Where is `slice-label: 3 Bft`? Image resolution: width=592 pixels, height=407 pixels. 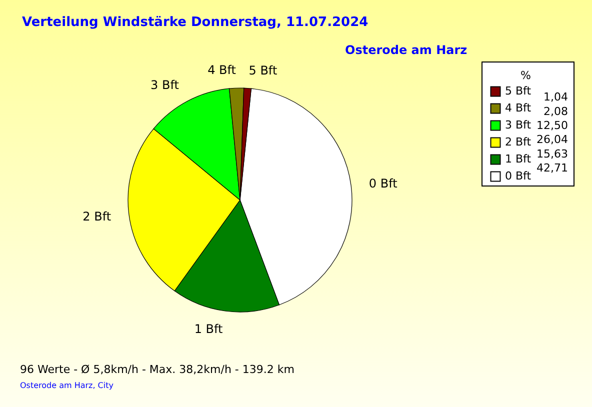 slice-label: 3 Bft is located at coordinates (165, 85).